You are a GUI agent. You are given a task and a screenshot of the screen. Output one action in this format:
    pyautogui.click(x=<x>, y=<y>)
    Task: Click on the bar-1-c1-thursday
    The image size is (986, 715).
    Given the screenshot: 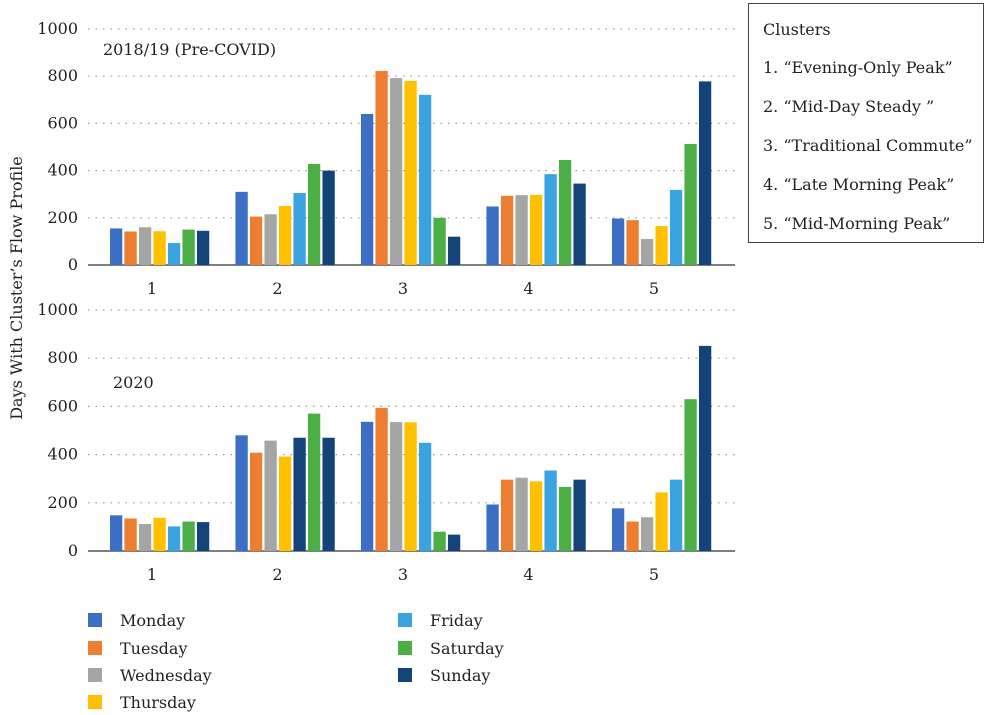 What is the action you would take?
    pyautogui.click(x=159, y=248)
    